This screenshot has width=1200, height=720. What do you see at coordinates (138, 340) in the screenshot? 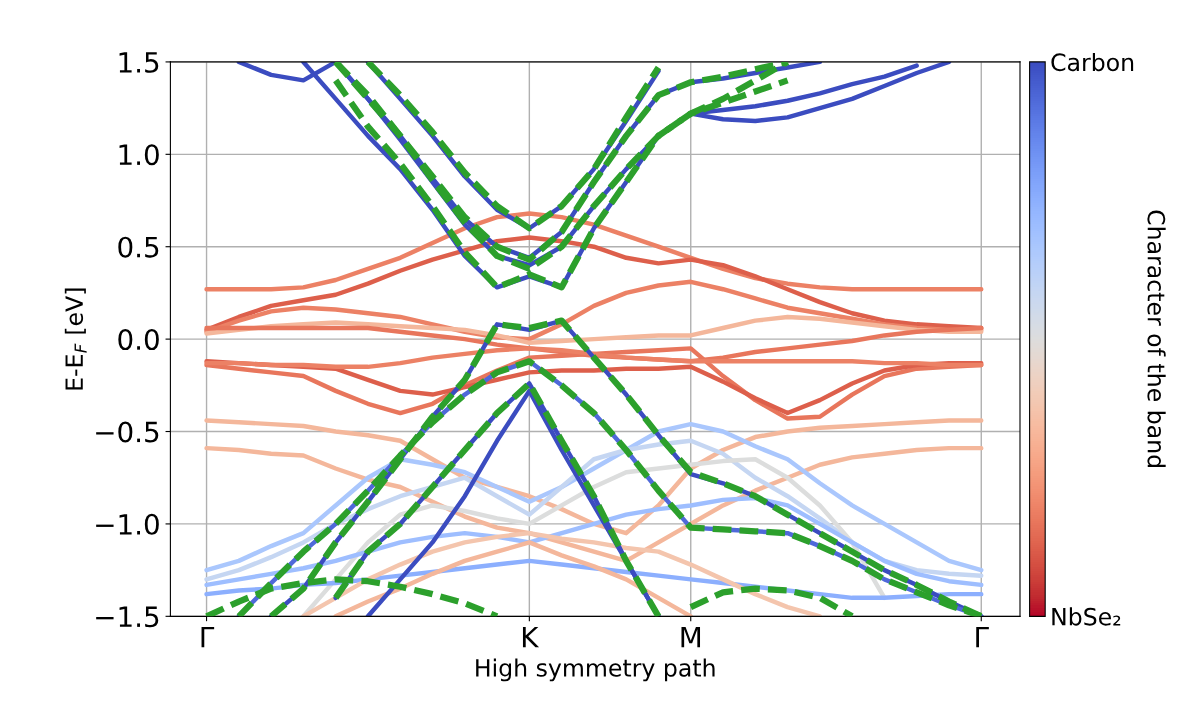
I see `y-tick-label: 0.0` at bounding box center [138, 340].